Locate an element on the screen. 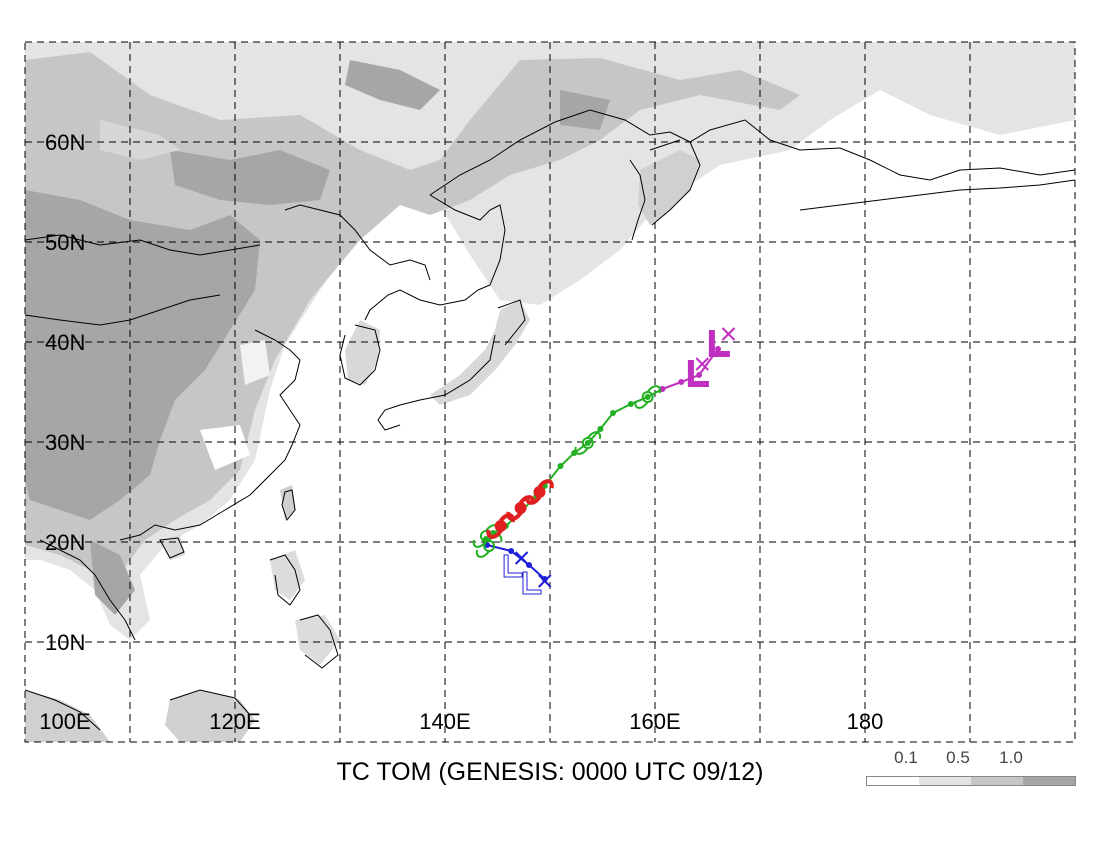 Image resolution: width=1100 pixels, height=850 pixels. latitude-labels: 60N 50N 40N 30N 20N 10N is located at coordinates (65, 392).